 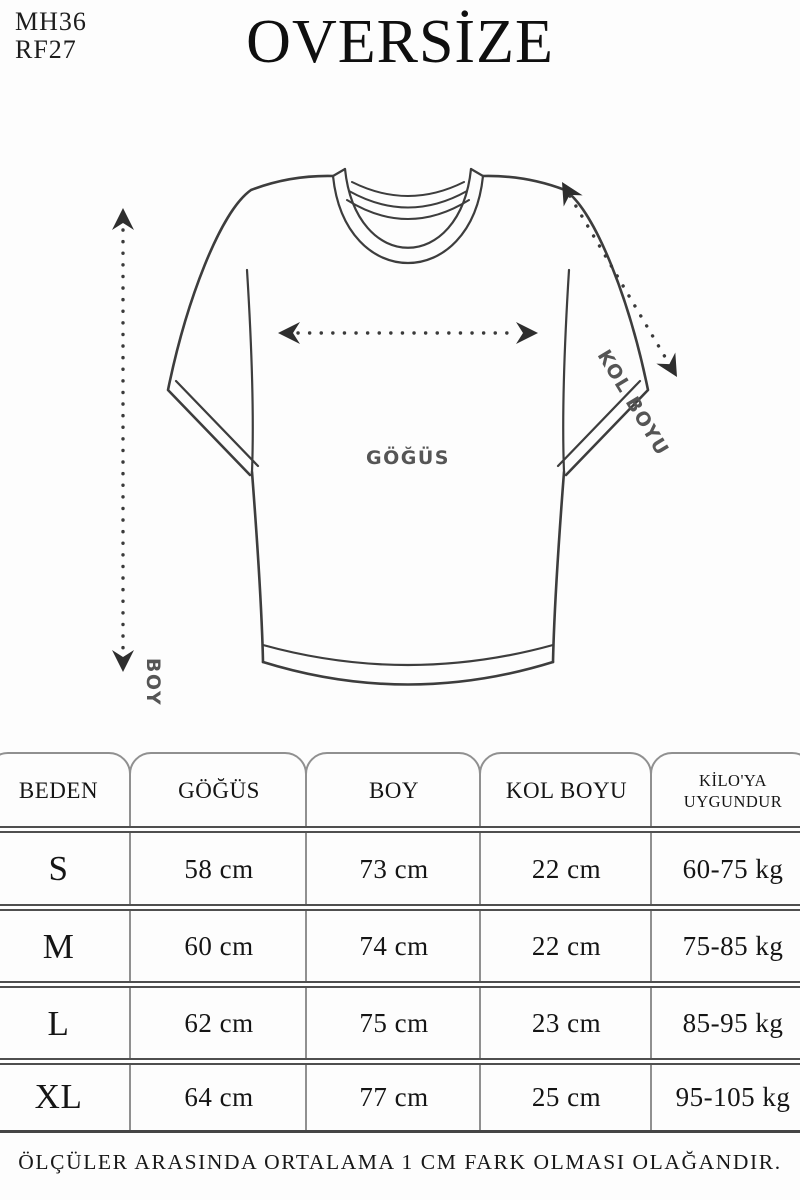 I want to click on weight-cell-s: 60-75 kg, so click(x=733, y=868).